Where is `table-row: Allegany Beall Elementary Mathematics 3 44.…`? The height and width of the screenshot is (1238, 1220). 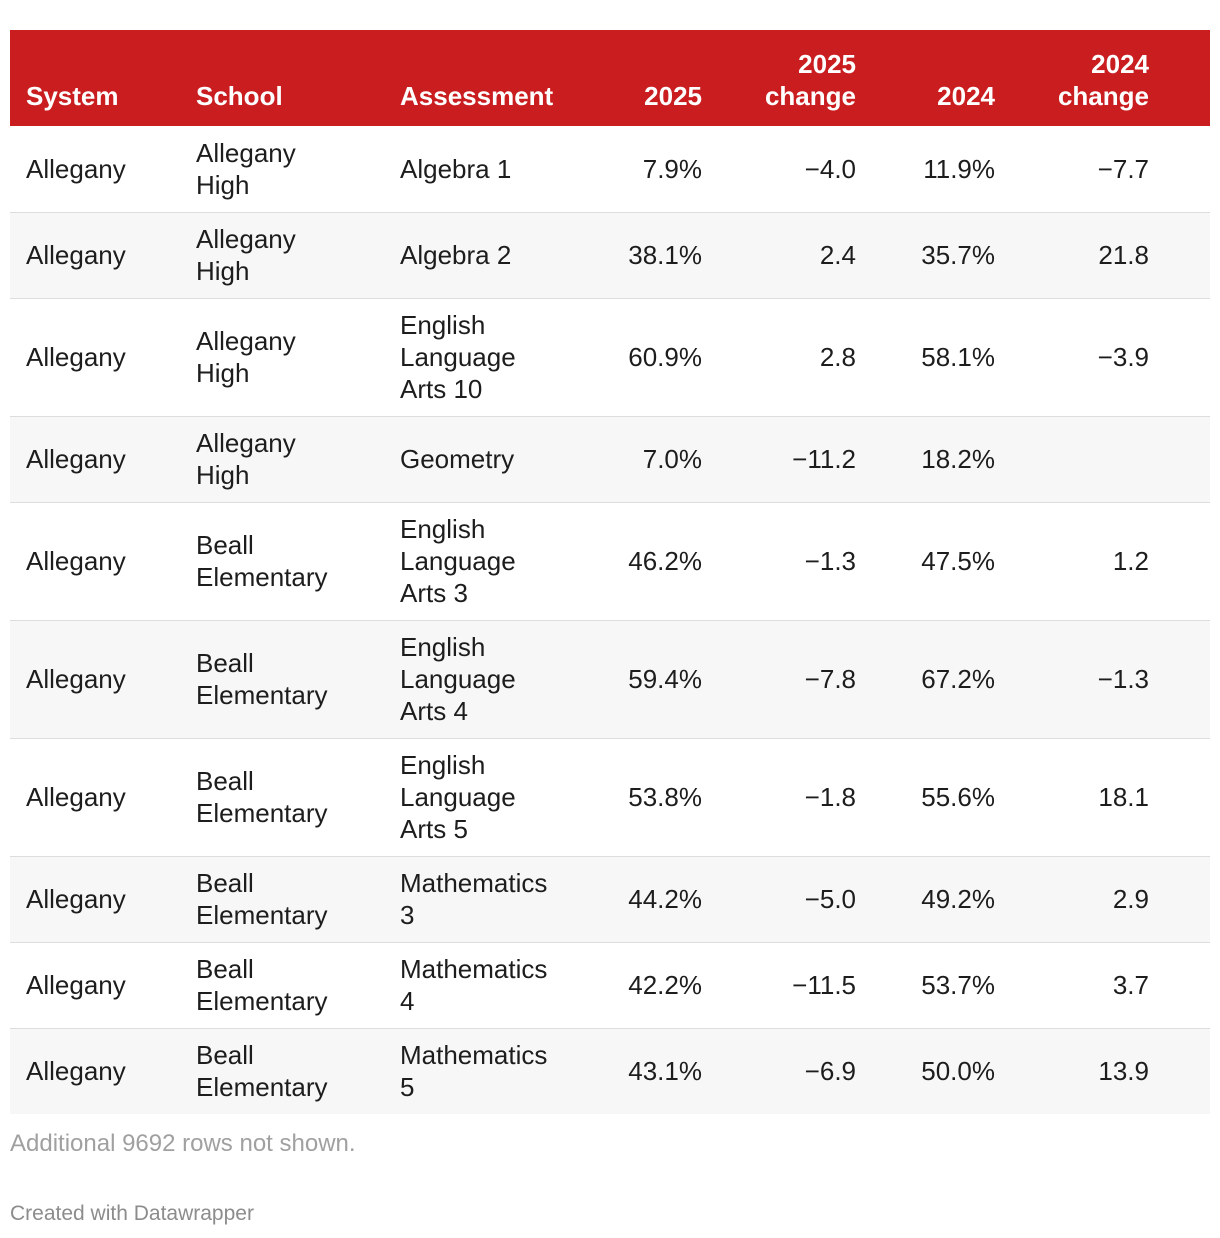 table-row: Allegany Beall Elementary Mathematics 3 44.… is located at coordinates (610, 898).